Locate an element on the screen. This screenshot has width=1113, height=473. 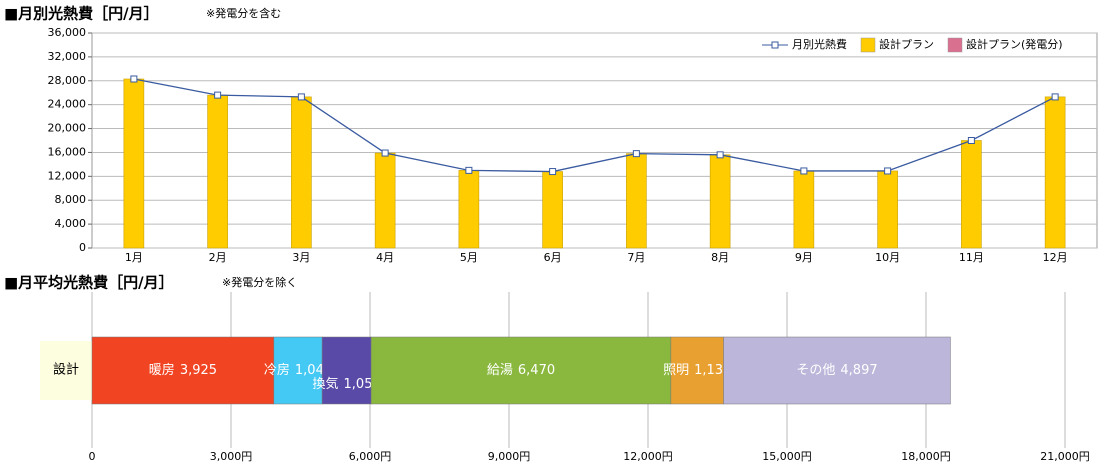
x-tick-label: 18,000円 is located at coordinates (926, 456).